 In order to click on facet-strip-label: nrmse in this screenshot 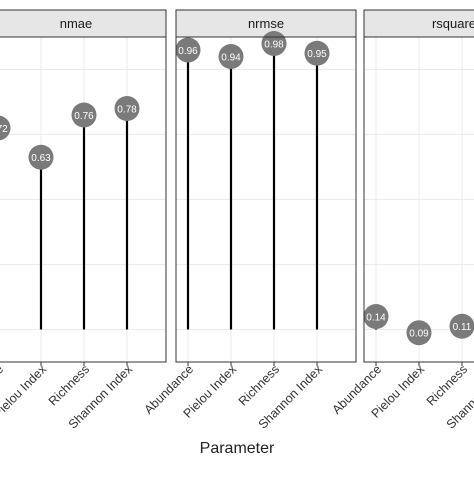, I will do `click(266, 23)`.